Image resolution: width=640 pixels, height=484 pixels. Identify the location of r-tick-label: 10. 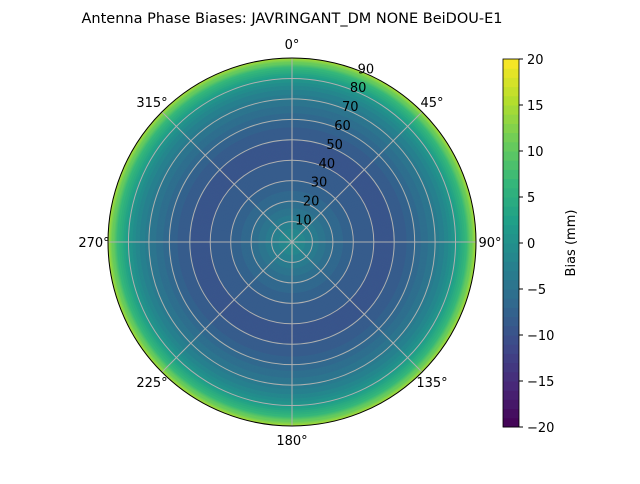
(303, 220).